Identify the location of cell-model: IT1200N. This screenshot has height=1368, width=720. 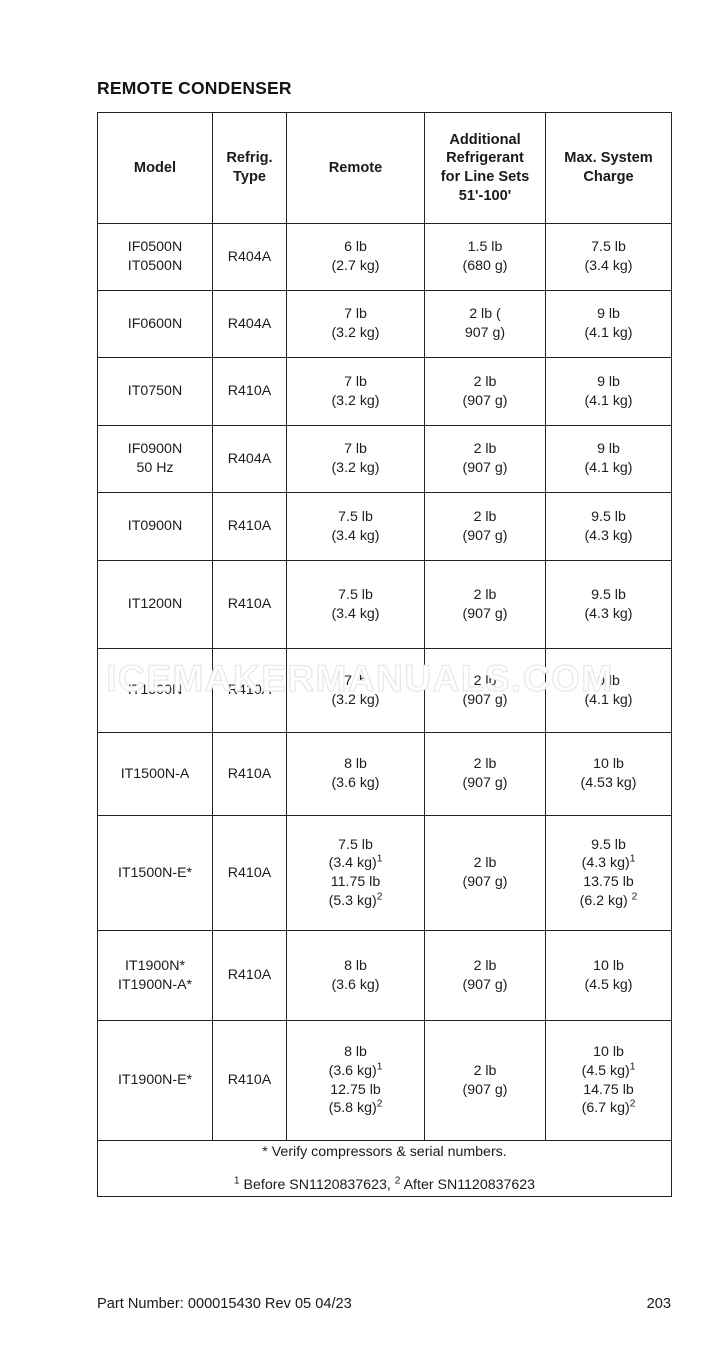
(155, 604).